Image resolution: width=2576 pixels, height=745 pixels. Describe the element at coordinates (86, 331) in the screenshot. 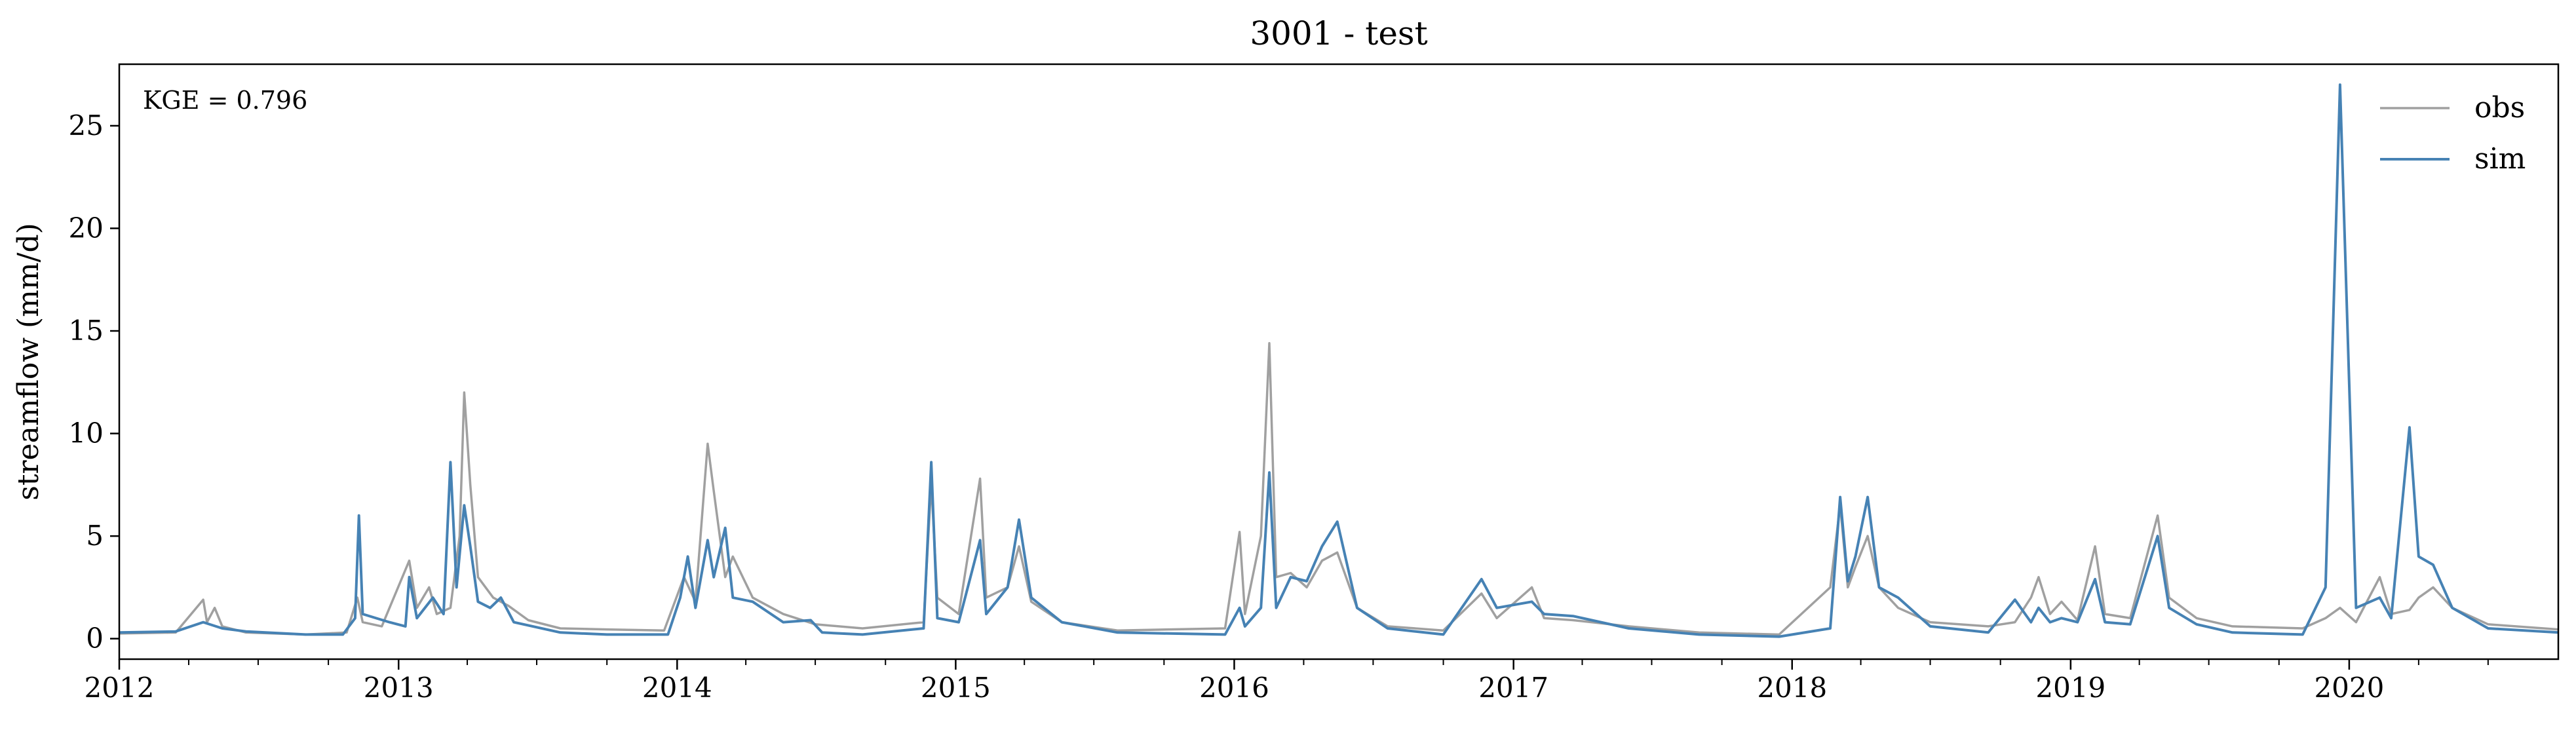

I see `y-tick-label: 15` at that location.